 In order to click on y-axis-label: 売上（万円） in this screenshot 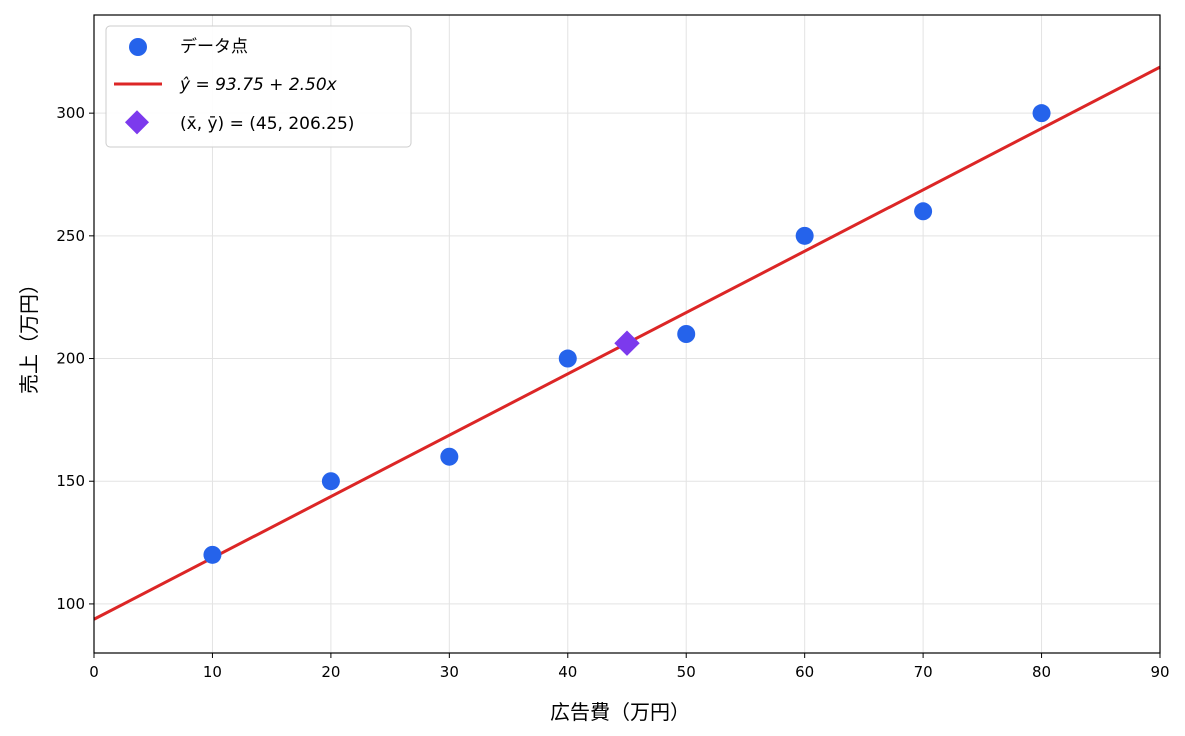, I will do `click(29, 334)`.